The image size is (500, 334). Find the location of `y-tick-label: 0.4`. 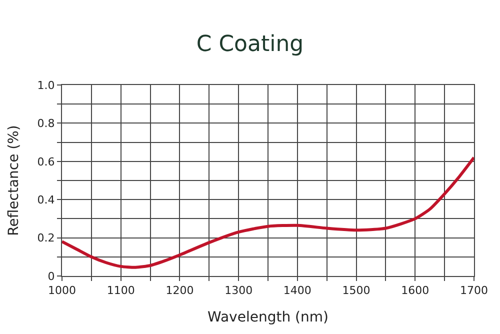

y-tick-label: 0.4 is located at coordinates (46, 199).